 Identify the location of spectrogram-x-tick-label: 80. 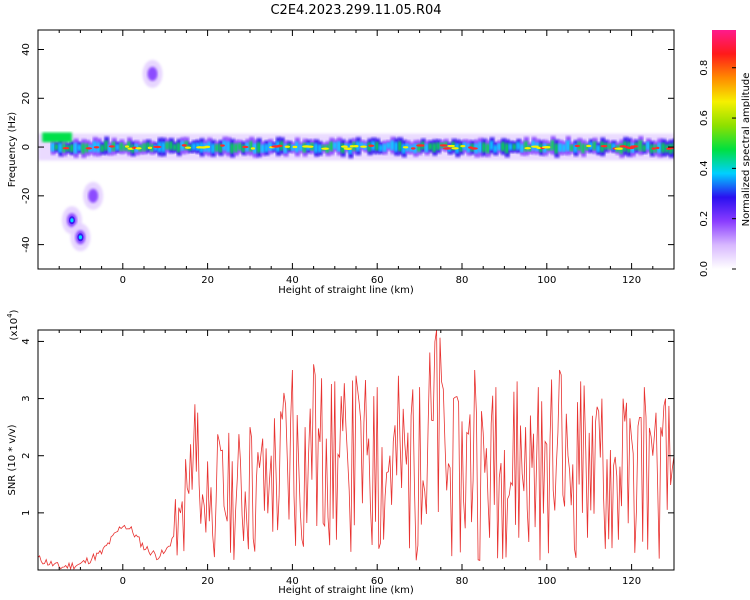
(462, 280).